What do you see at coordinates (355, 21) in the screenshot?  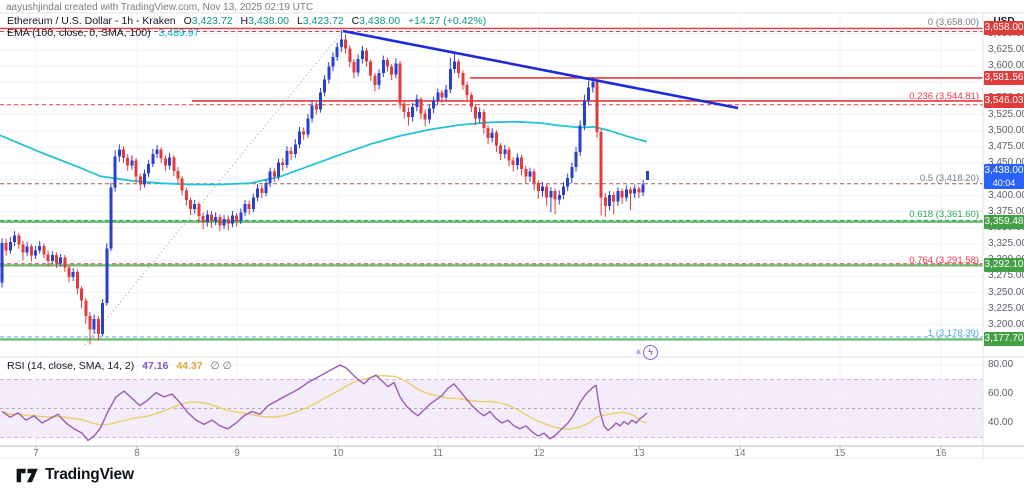 I see `ohlc-close-label: C` at bounding box center [355, 21].